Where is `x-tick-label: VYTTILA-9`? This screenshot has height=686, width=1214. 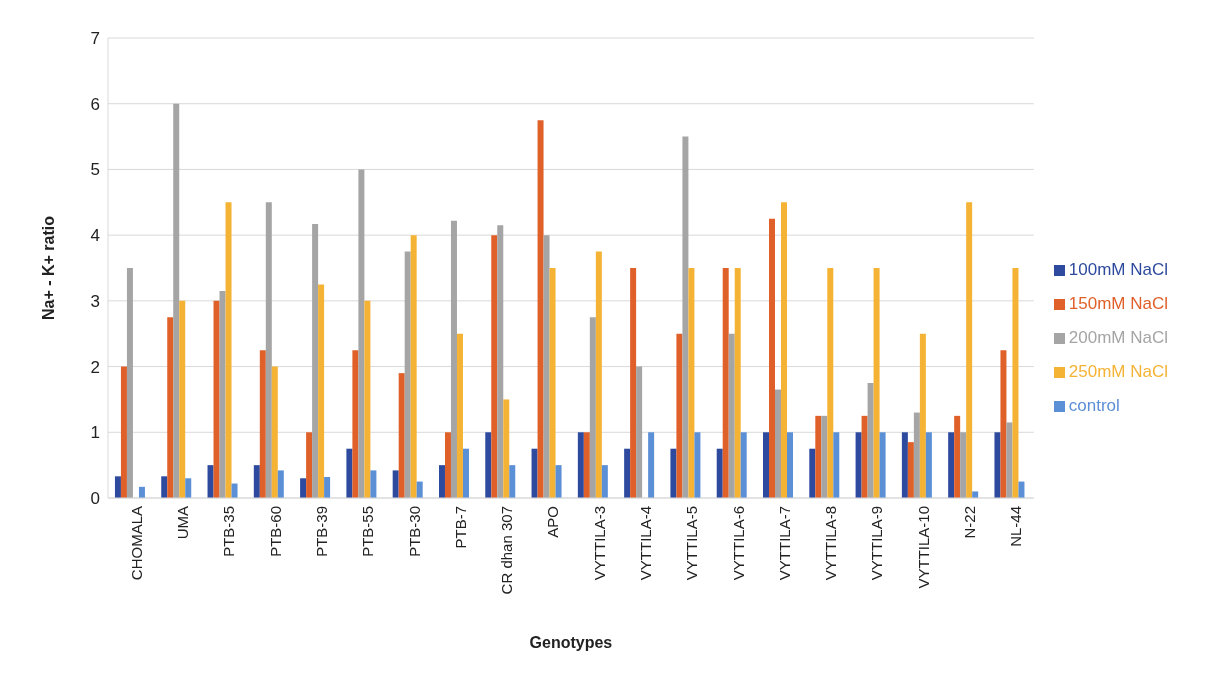
x-tick-label: VYTTILA-9 is located at coordinates (877, 543).